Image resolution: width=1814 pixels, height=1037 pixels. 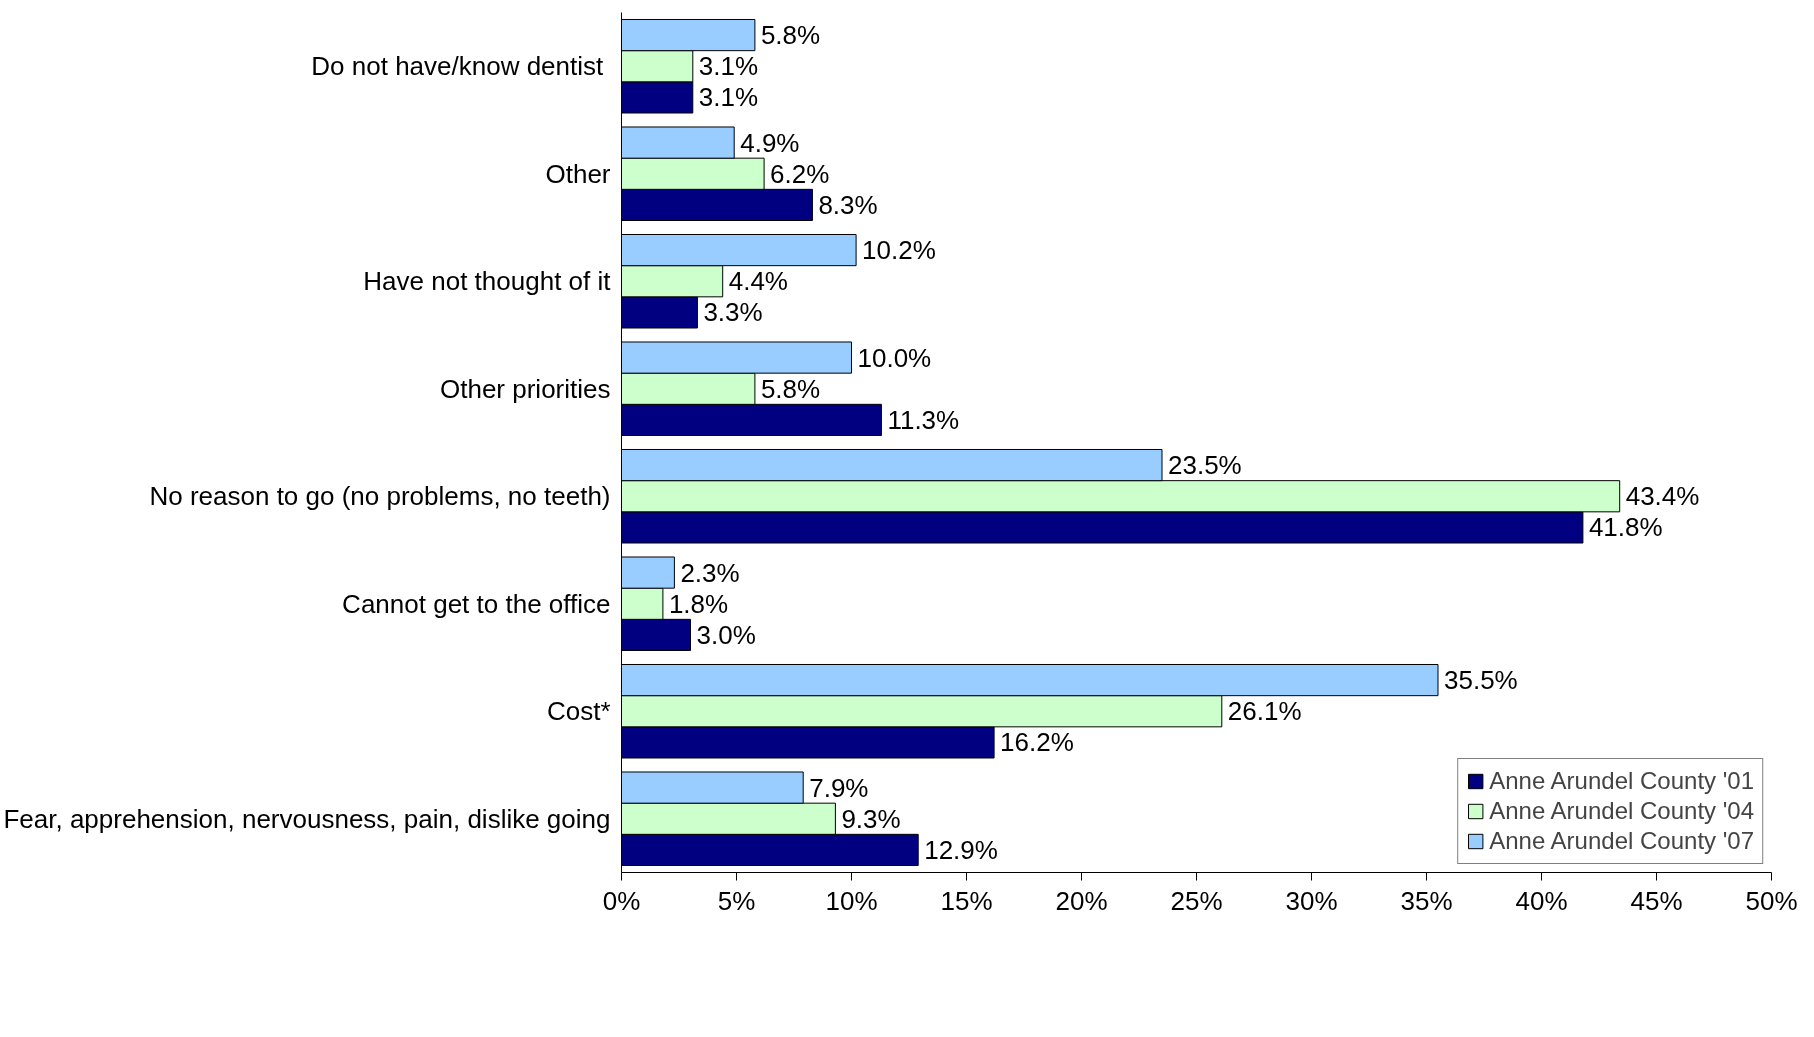 I want to click on data-label: 11.3%, so click(x=923, y=419).